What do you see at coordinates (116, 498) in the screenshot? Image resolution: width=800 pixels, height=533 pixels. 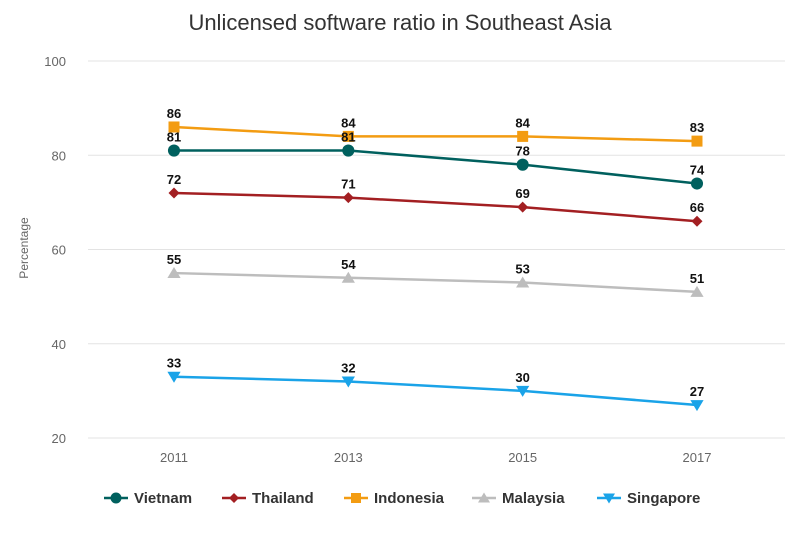 I see `legend-marker-vietnam` at bounding box center [116, 498].